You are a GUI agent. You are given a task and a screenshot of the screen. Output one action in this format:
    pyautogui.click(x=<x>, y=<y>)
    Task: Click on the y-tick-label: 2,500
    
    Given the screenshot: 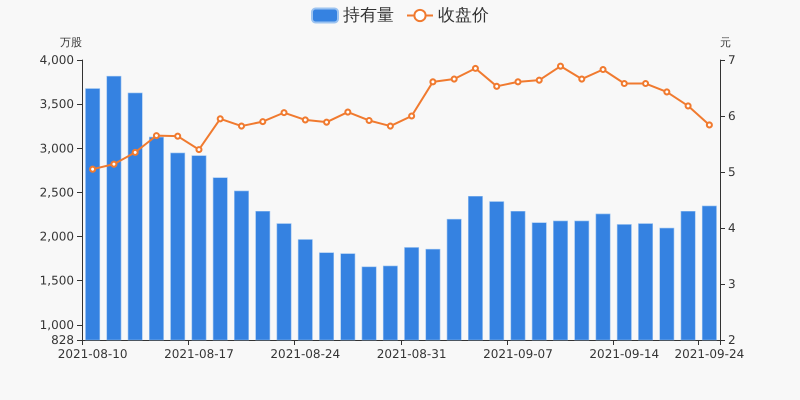 What is the action you would take?
    pyautogui.click(x=57, y=192)
    